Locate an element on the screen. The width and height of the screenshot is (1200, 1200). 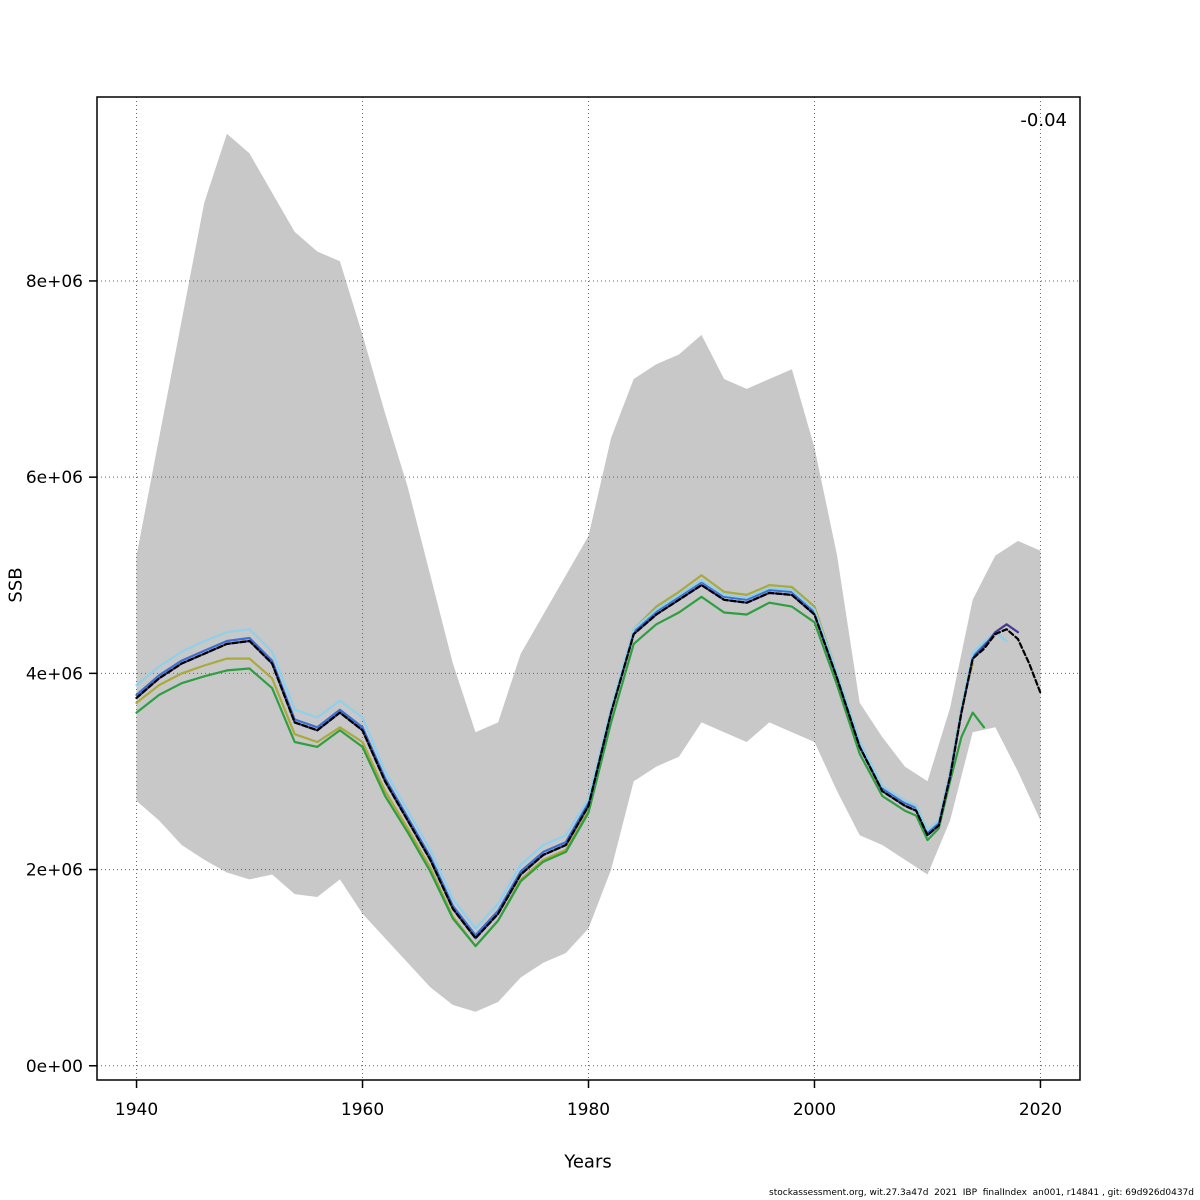
y-tick-label: 2e+06 is located at coordinates (54, 871).